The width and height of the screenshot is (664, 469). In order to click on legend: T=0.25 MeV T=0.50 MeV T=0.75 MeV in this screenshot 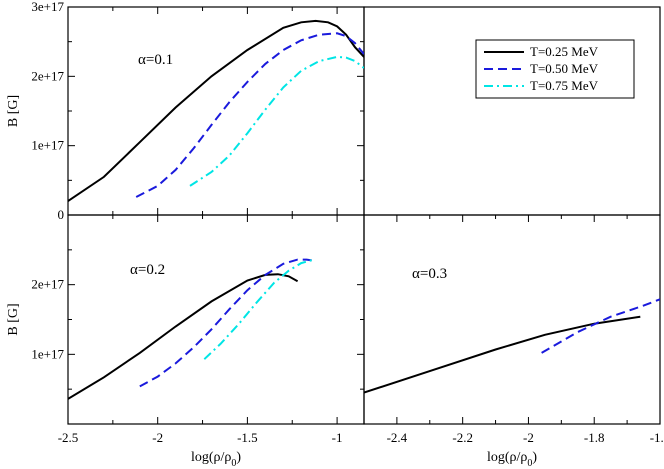, I will do `click(555, 69)`.